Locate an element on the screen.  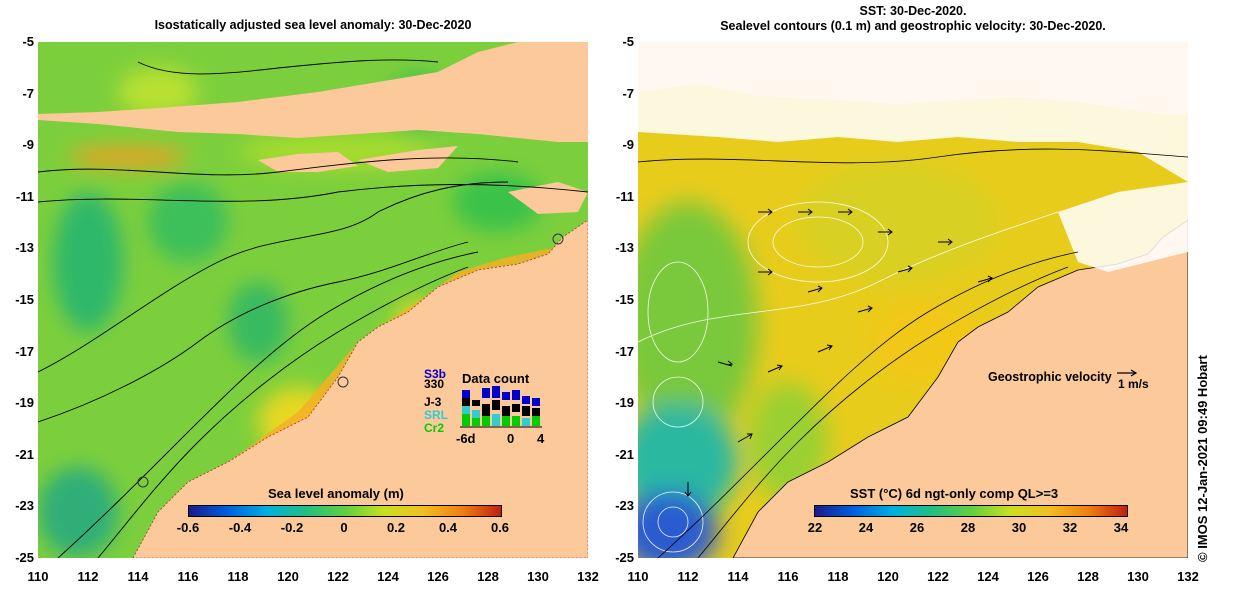
data-count-title: Data count is located at coordinates (496, 378).